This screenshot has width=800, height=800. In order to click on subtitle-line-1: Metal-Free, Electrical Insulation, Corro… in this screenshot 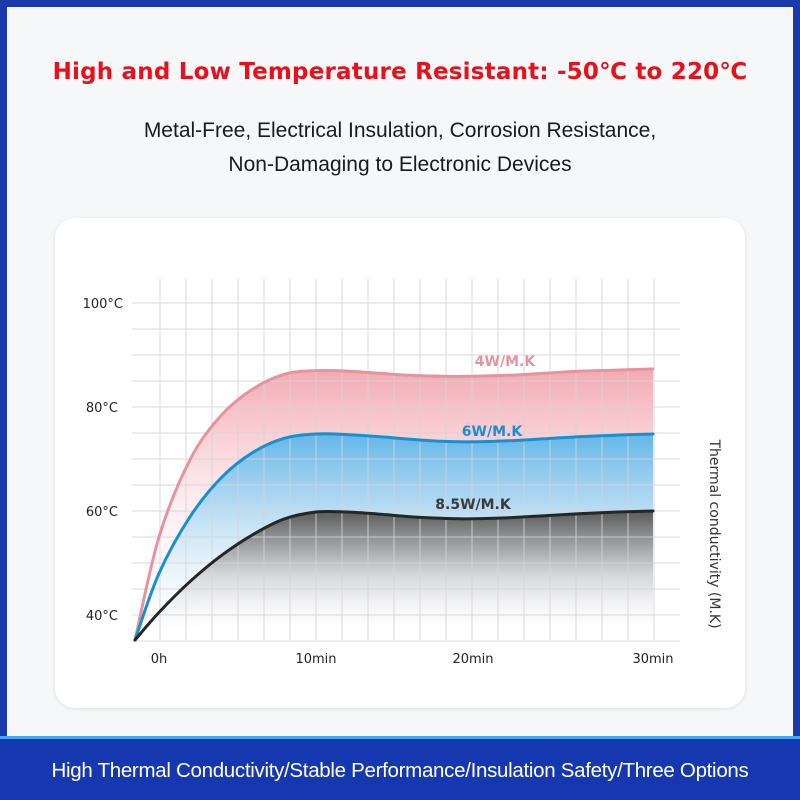, I will do `click(400, 130)`.